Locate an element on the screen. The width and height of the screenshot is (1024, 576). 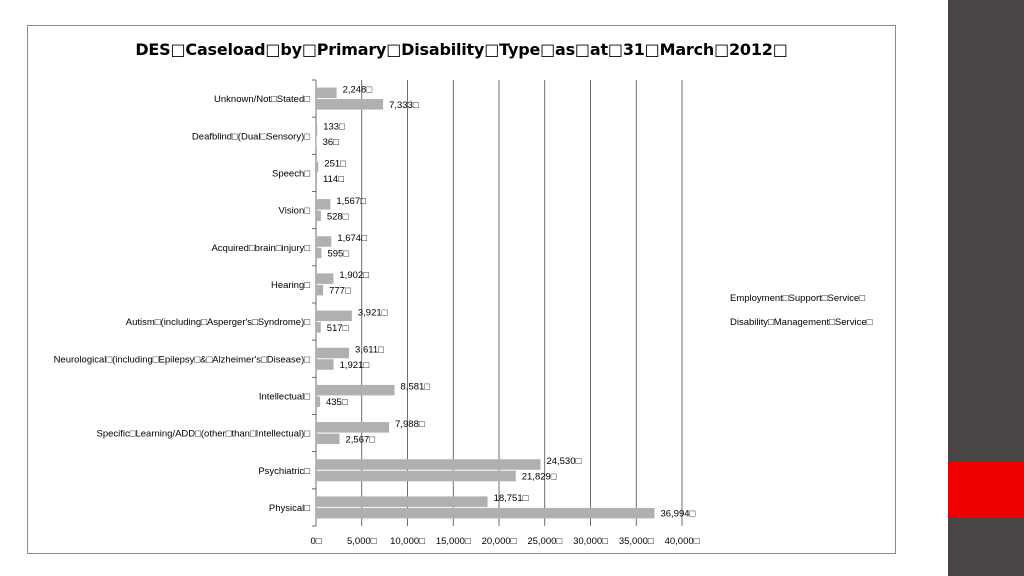
data-label: 7,333□ is located at coordinates (404, 105).